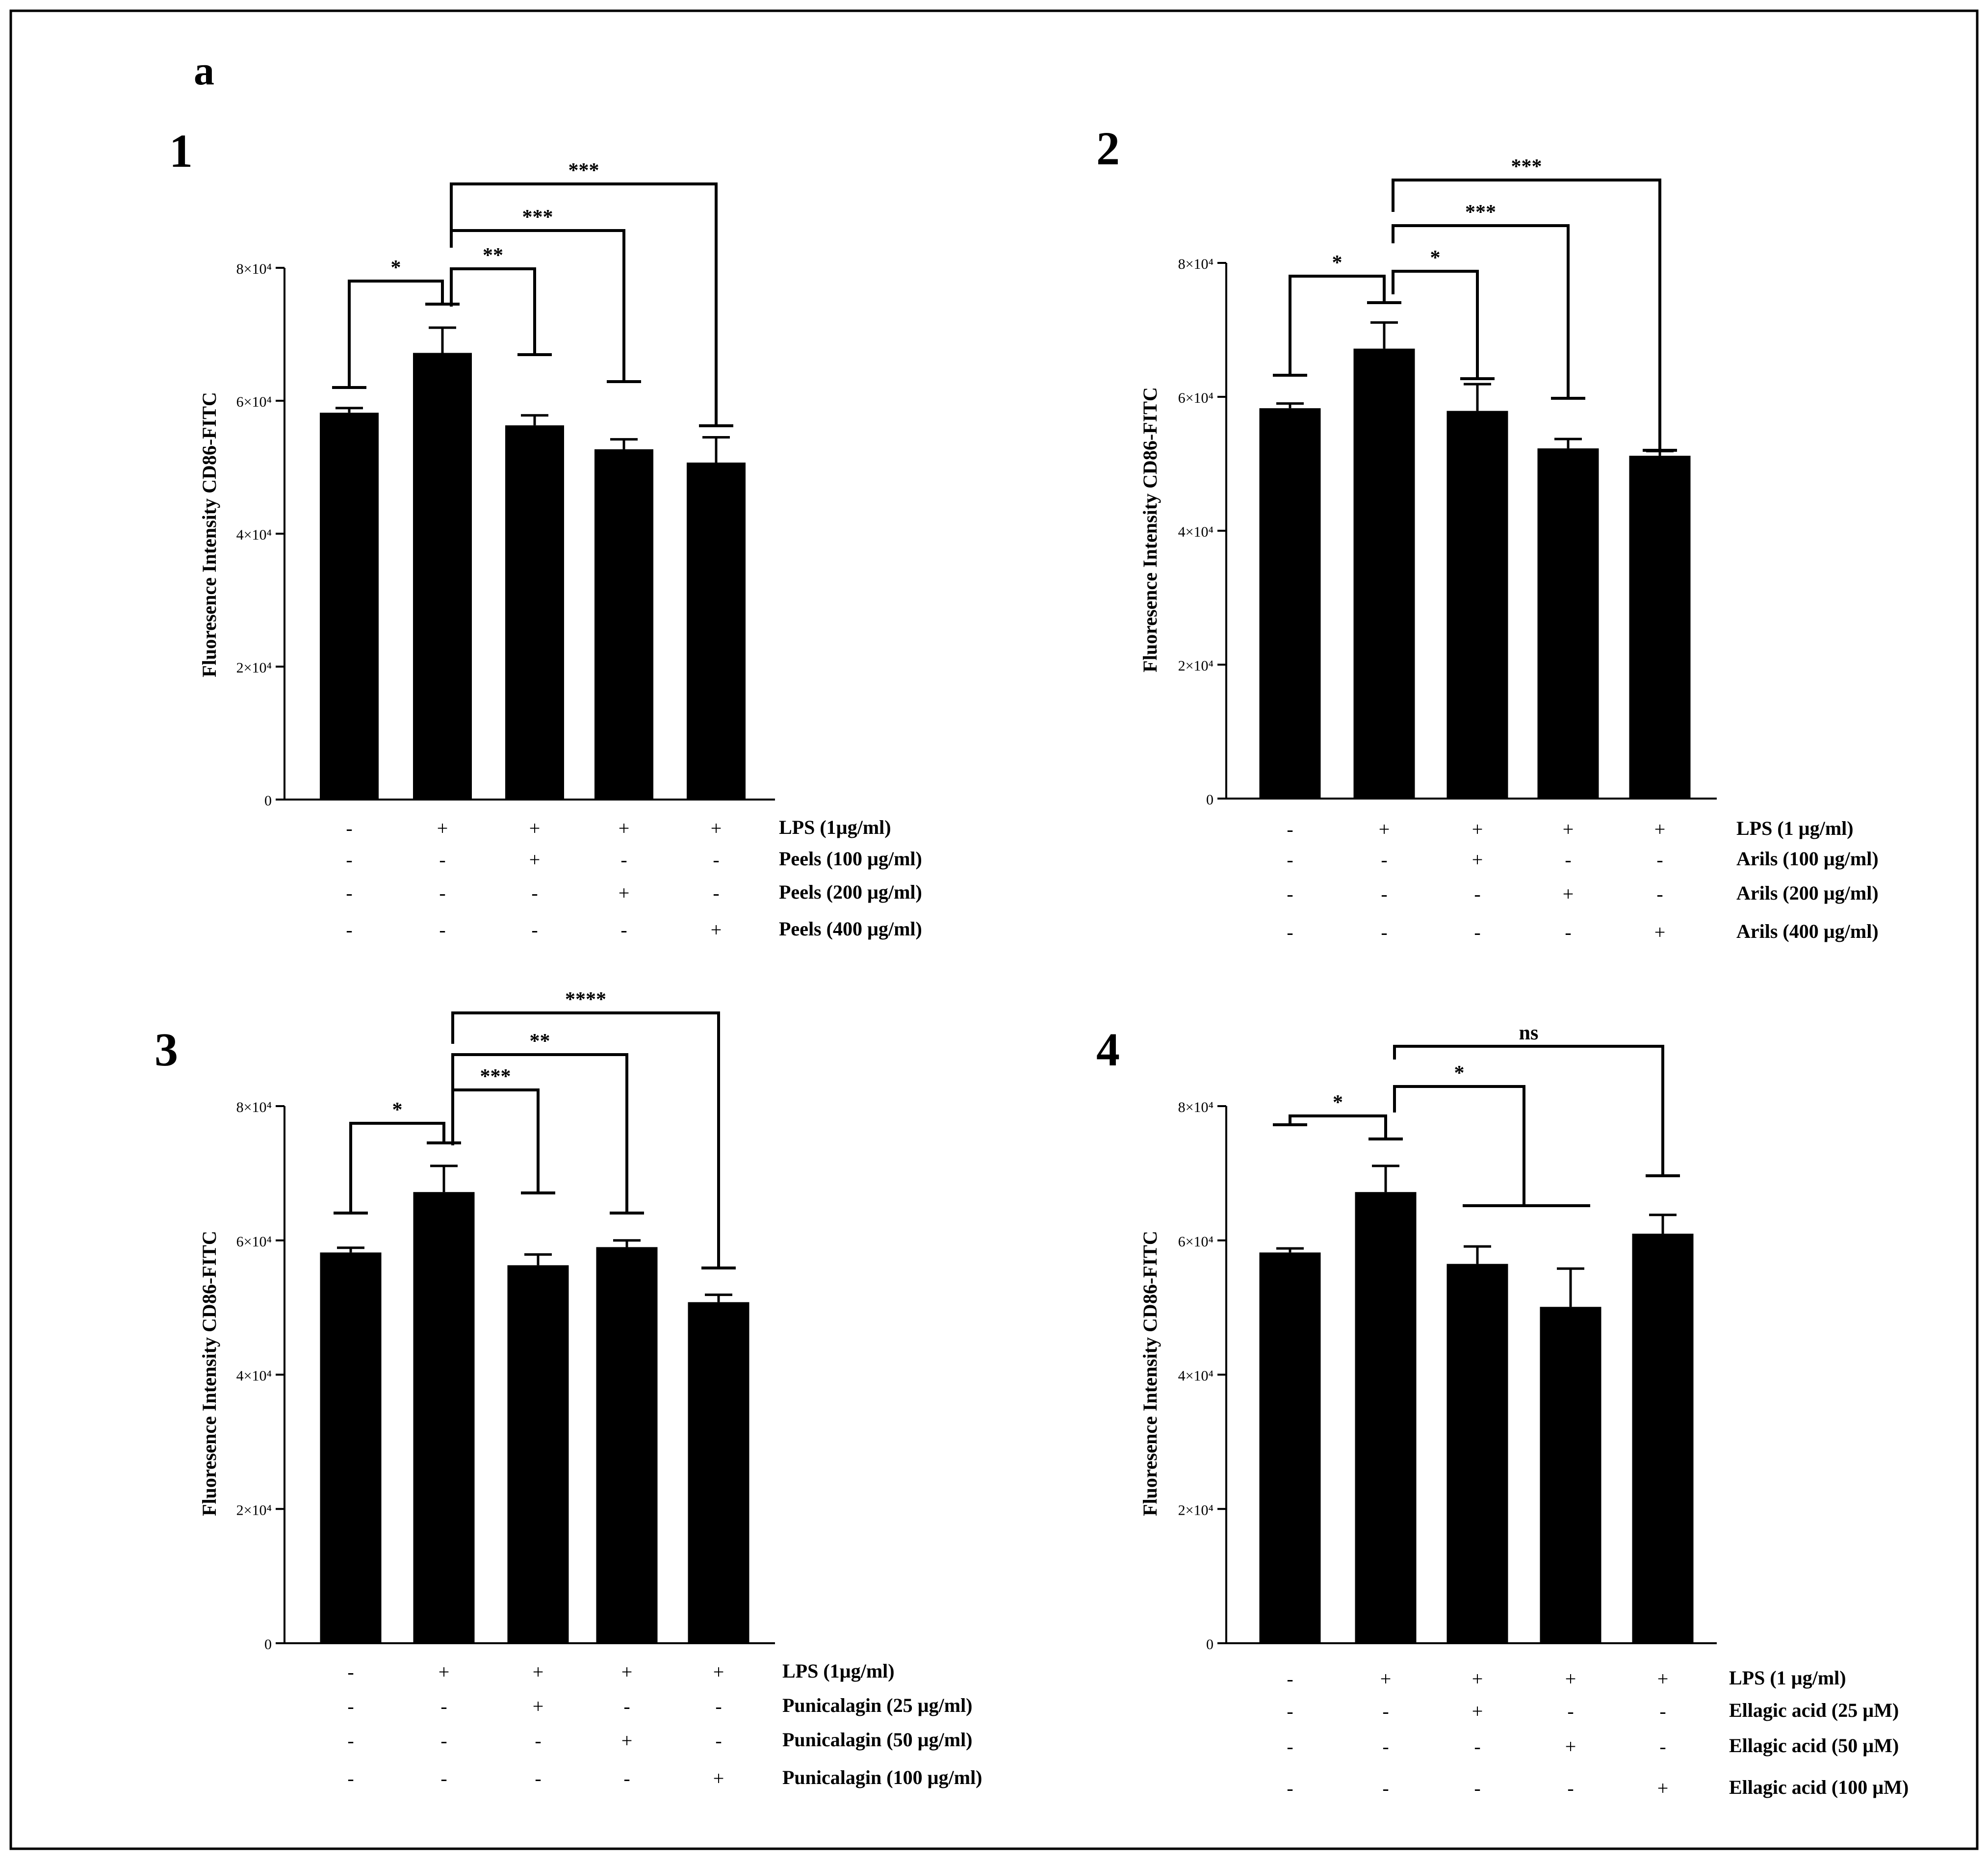  I want to click on significance-label: *, so click(396, 268).